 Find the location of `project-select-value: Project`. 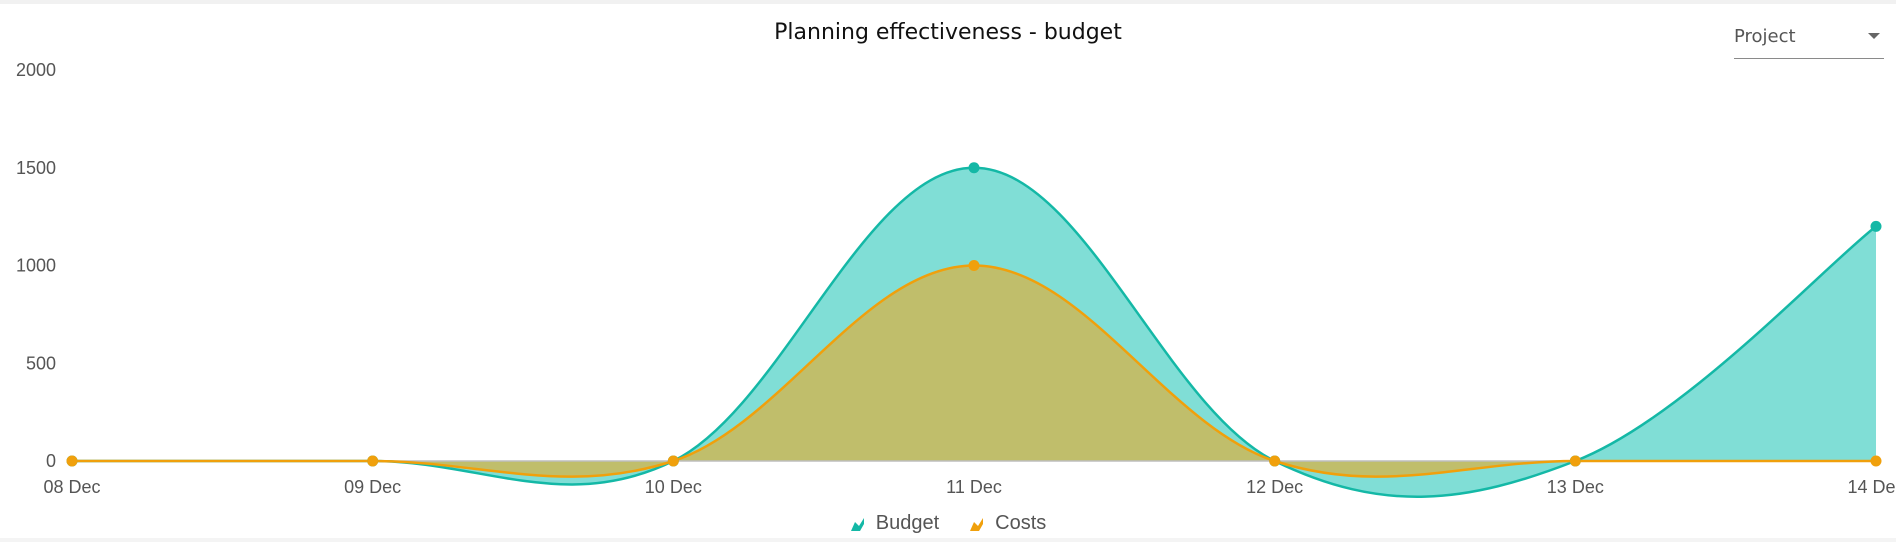

project-select-value: Project is located at coordinates (1765, 36).